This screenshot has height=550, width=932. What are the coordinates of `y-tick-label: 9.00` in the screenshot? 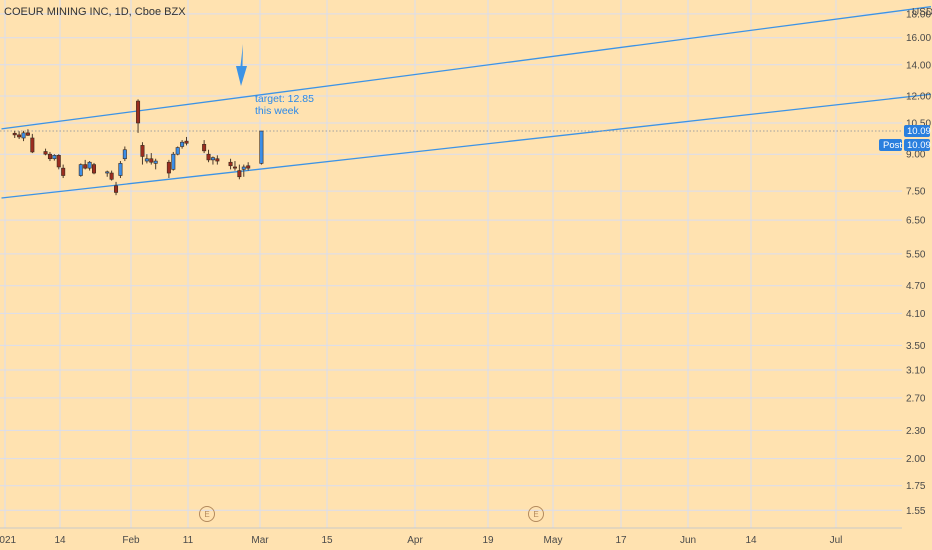 It's located at (916, 155).